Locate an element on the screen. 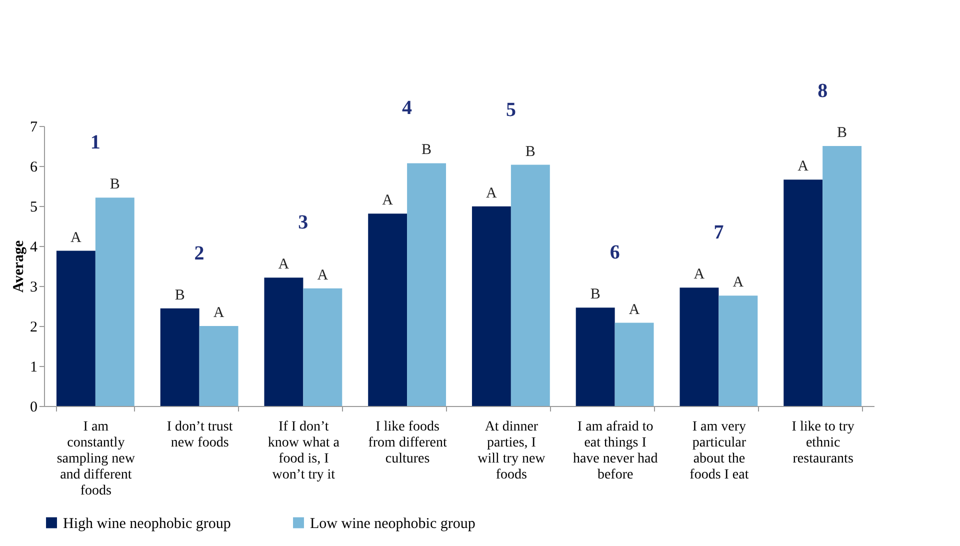 The height and width of the screenshot is (546, 960). annotation: 3 is located at coordinates (303, 223).